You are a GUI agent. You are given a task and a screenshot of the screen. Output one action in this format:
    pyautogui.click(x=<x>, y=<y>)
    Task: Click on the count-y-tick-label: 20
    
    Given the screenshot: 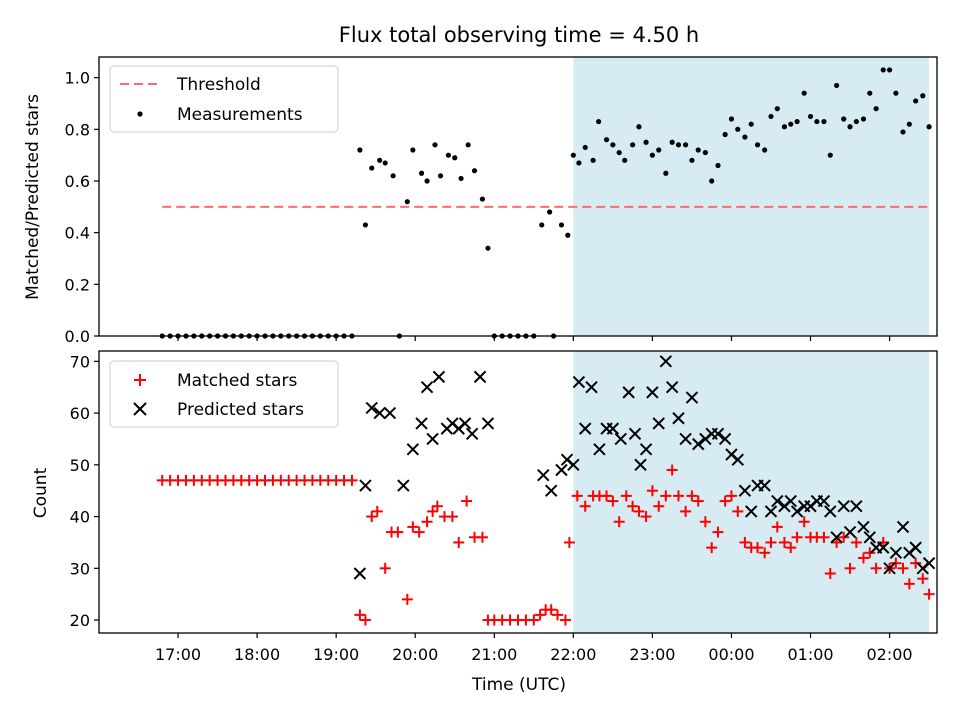 What is the action you would take?
    pyautogui.click(x=80, y=620)
    